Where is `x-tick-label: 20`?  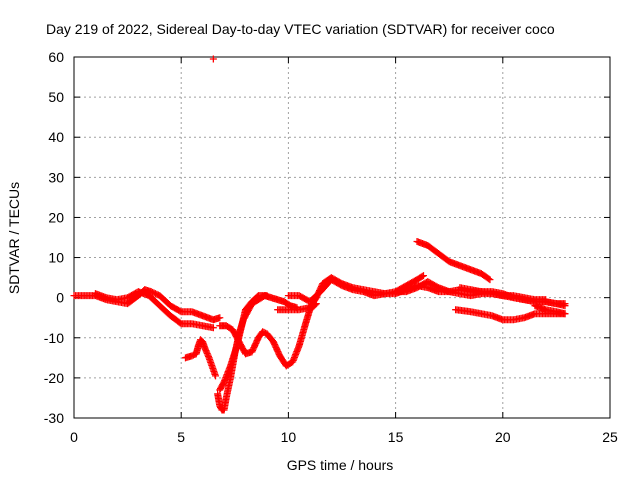
x-tick-label: 20 is located at coordinates (503, 437).